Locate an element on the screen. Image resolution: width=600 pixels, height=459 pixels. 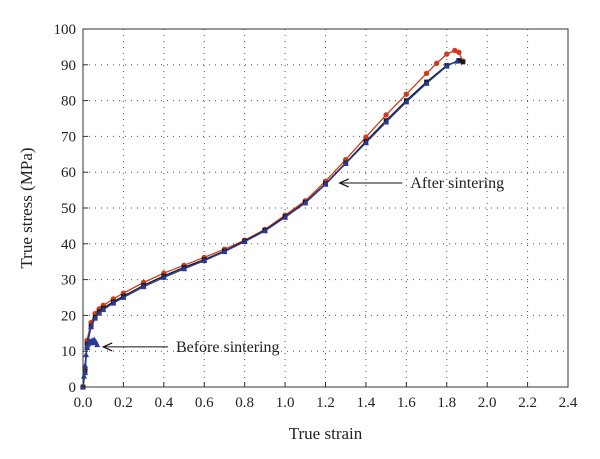
y-tick-label: 90 is located at coordinates (68, 66).